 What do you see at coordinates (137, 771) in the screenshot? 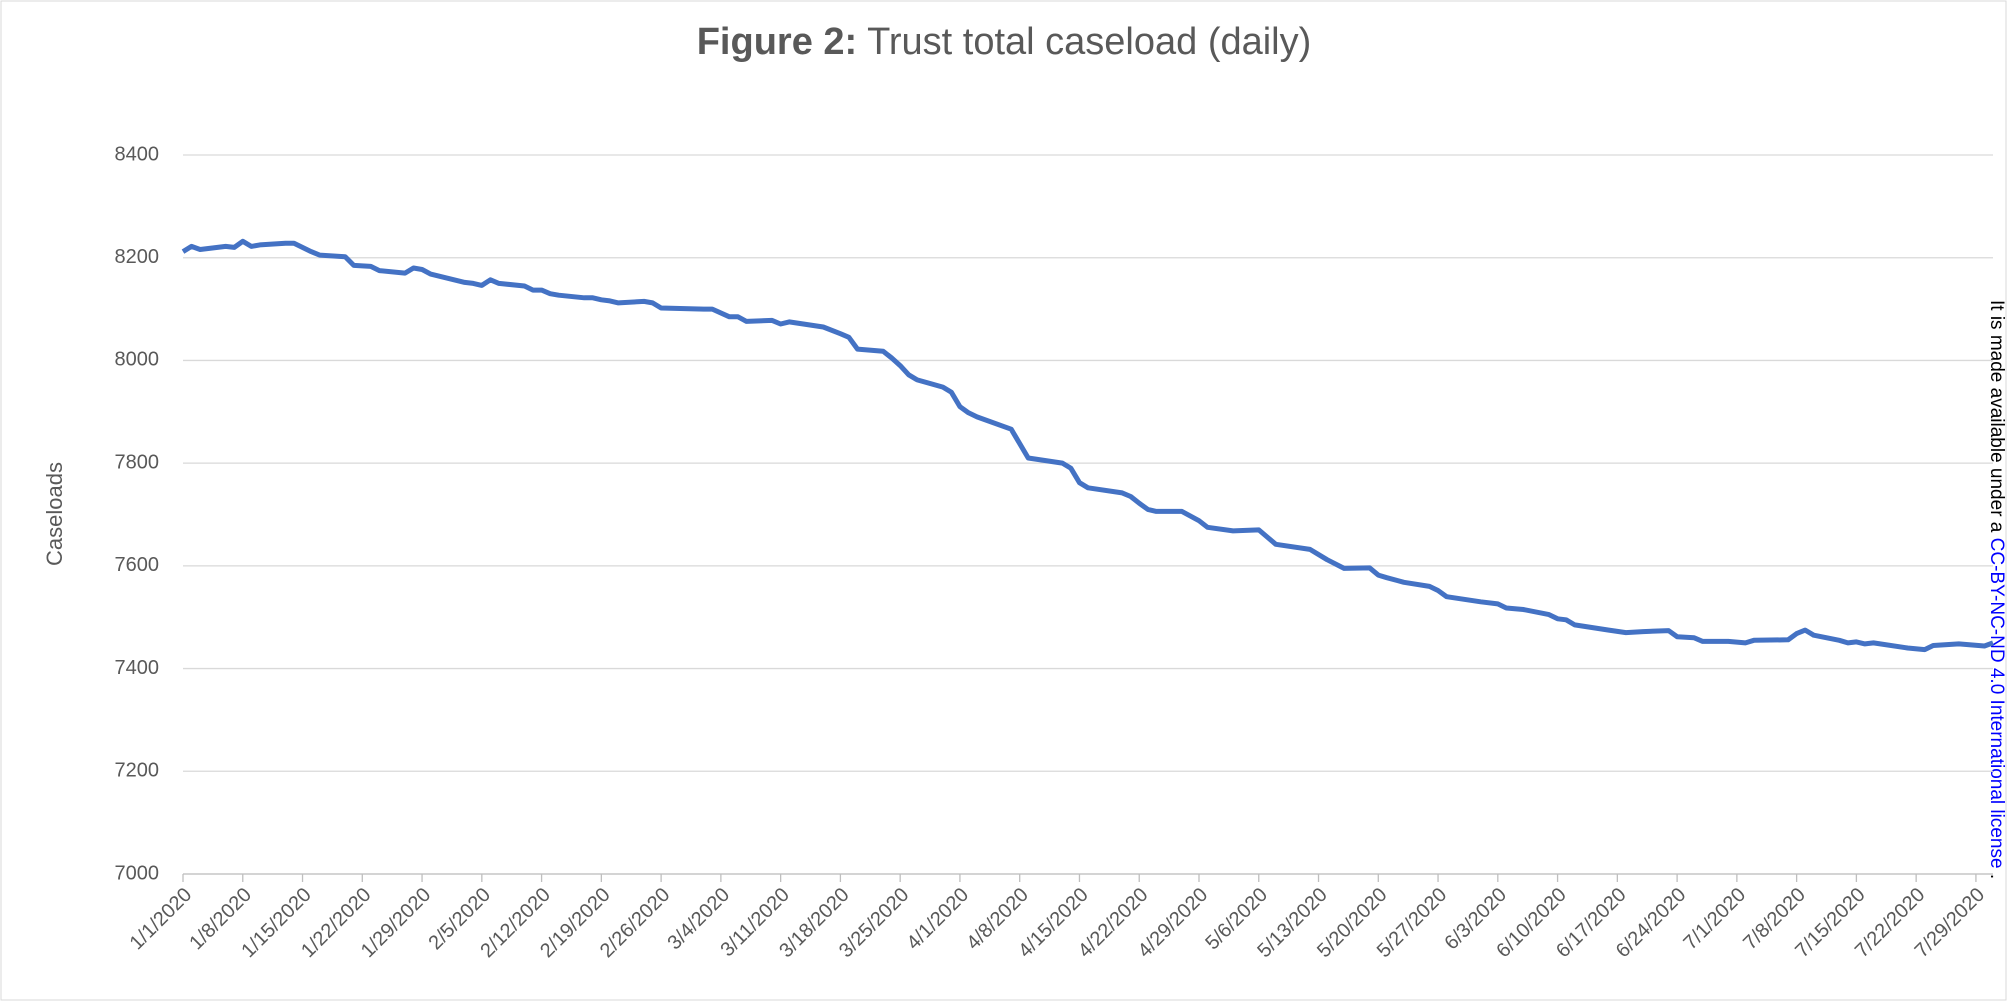
I see `y-tick-label: 7200` at bounding box center [137, 771].